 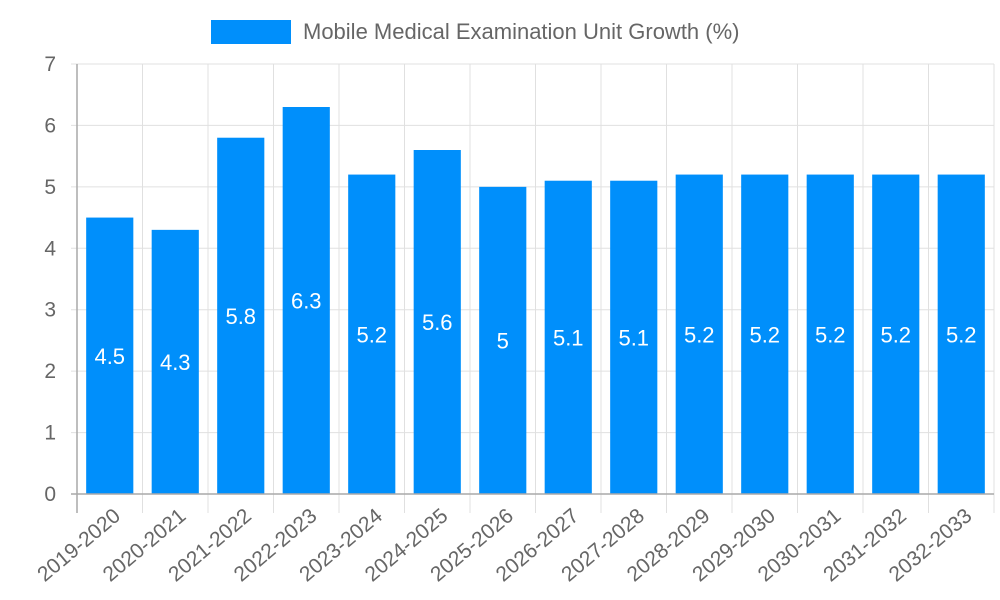 I want to click on data-label: 5.8, so click(x=240, y=316).